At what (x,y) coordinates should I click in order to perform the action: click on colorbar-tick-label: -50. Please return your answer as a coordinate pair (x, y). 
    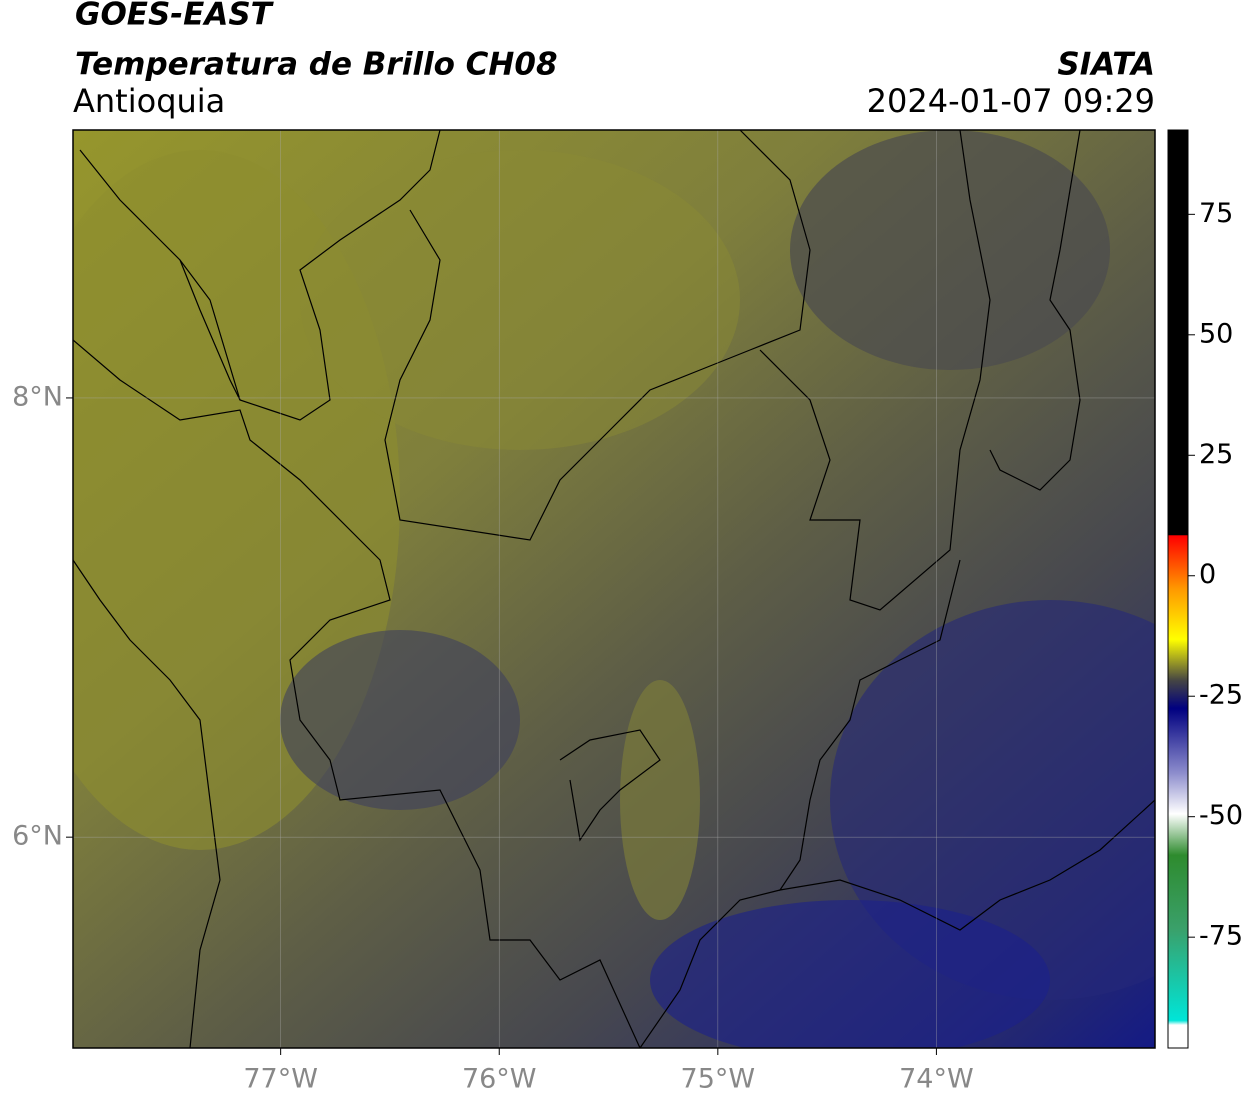
    Looking at the image, I should click on (1221, 815).